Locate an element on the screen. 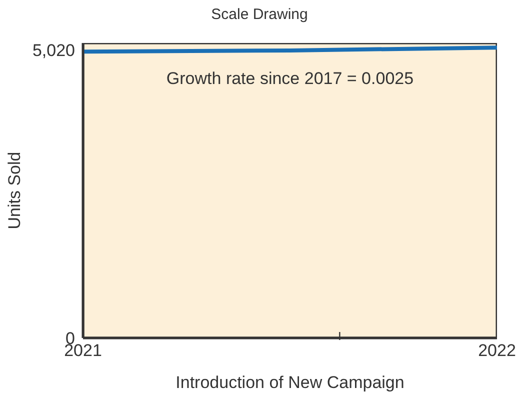 Image resolution: width=519 pixels, height=400 pixels. annotation: Growth rate since 2017 = 0.0025 is located at coordinates (290, 79).